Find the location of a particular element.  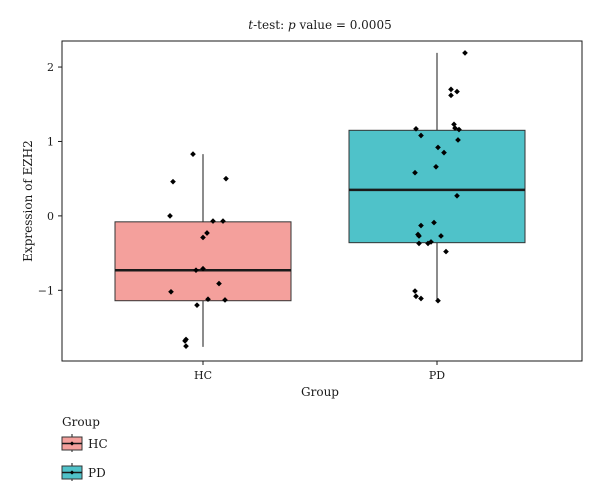

x-tick-label-hc: HC is located at coordinates (203, 375).